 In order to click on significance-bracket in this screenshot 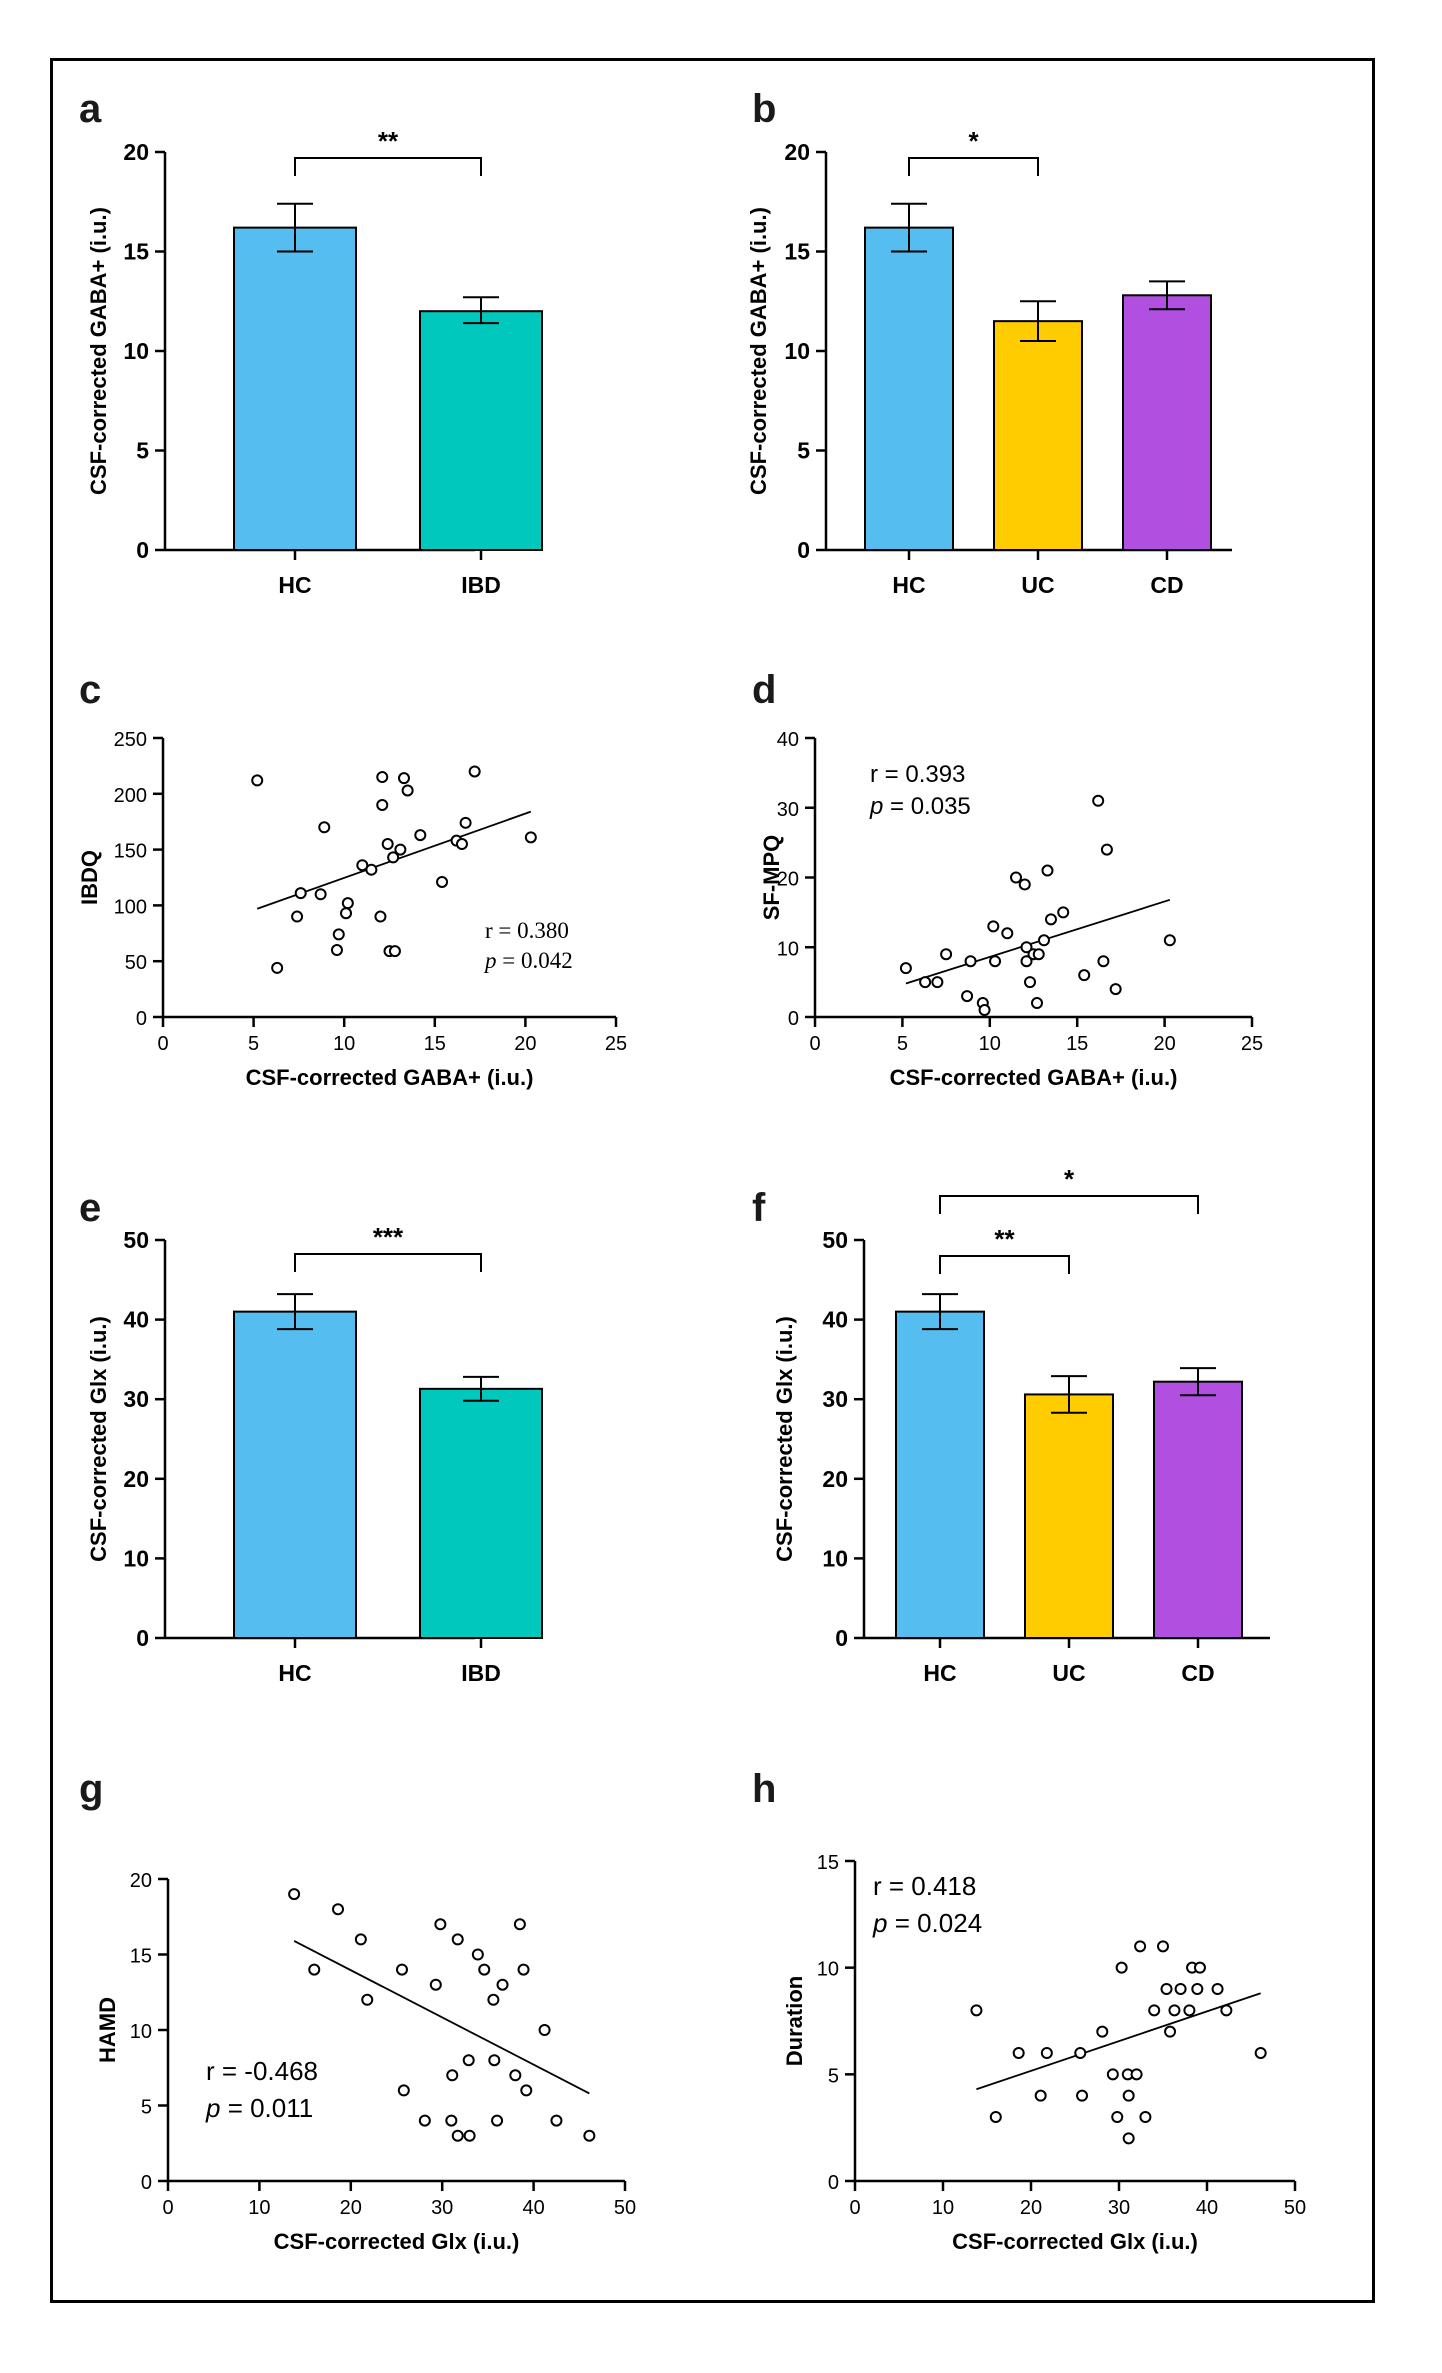, I will do `click(1004, 1264)`.